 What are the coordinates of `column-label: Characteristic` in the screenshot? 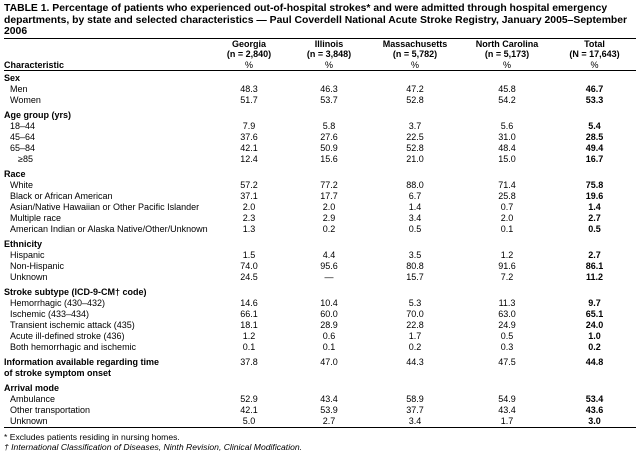 It's located at (34, 64).